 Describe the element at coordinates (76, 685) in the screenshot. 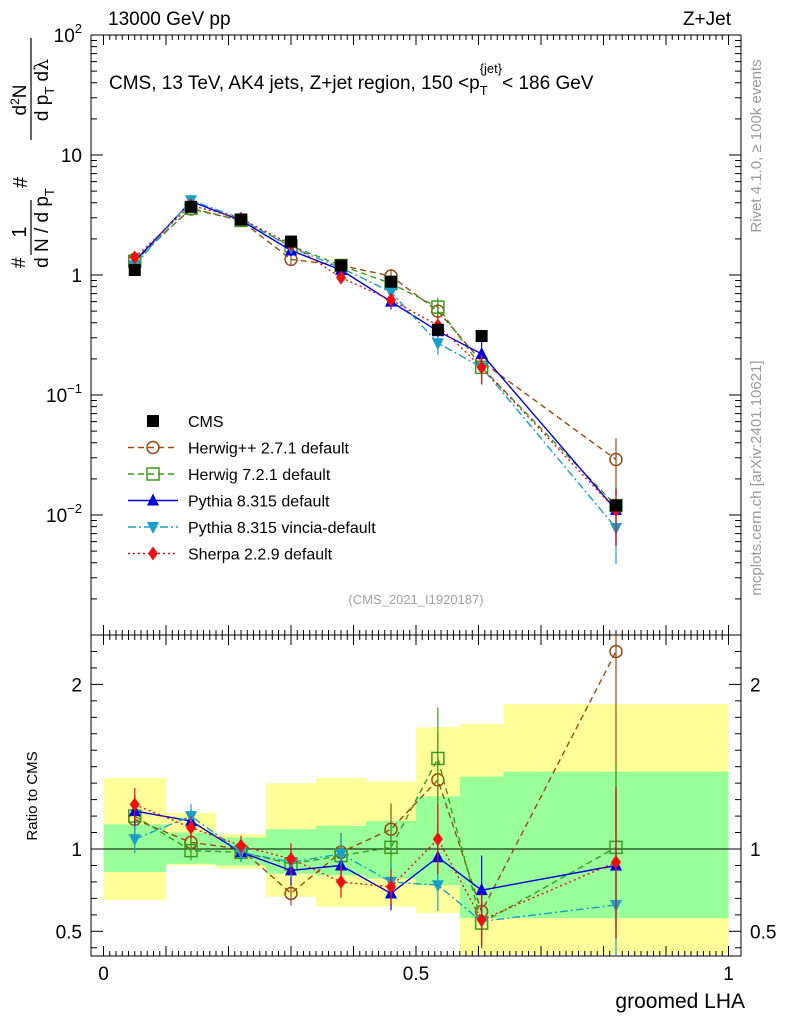

I see `y-ratio-tick-label-left-2: 2` at that location.